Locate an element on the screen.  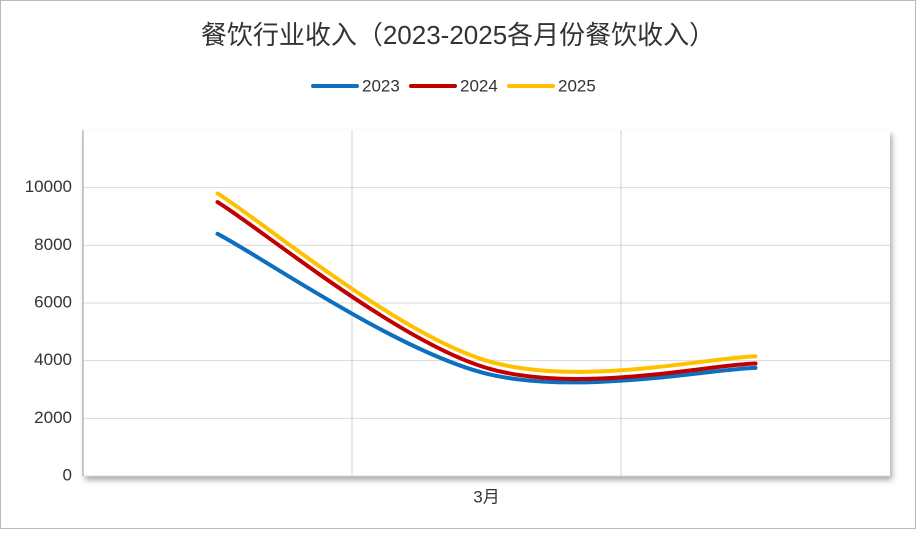
y-tick-label: 6000 is located at coordinates (53, 301).